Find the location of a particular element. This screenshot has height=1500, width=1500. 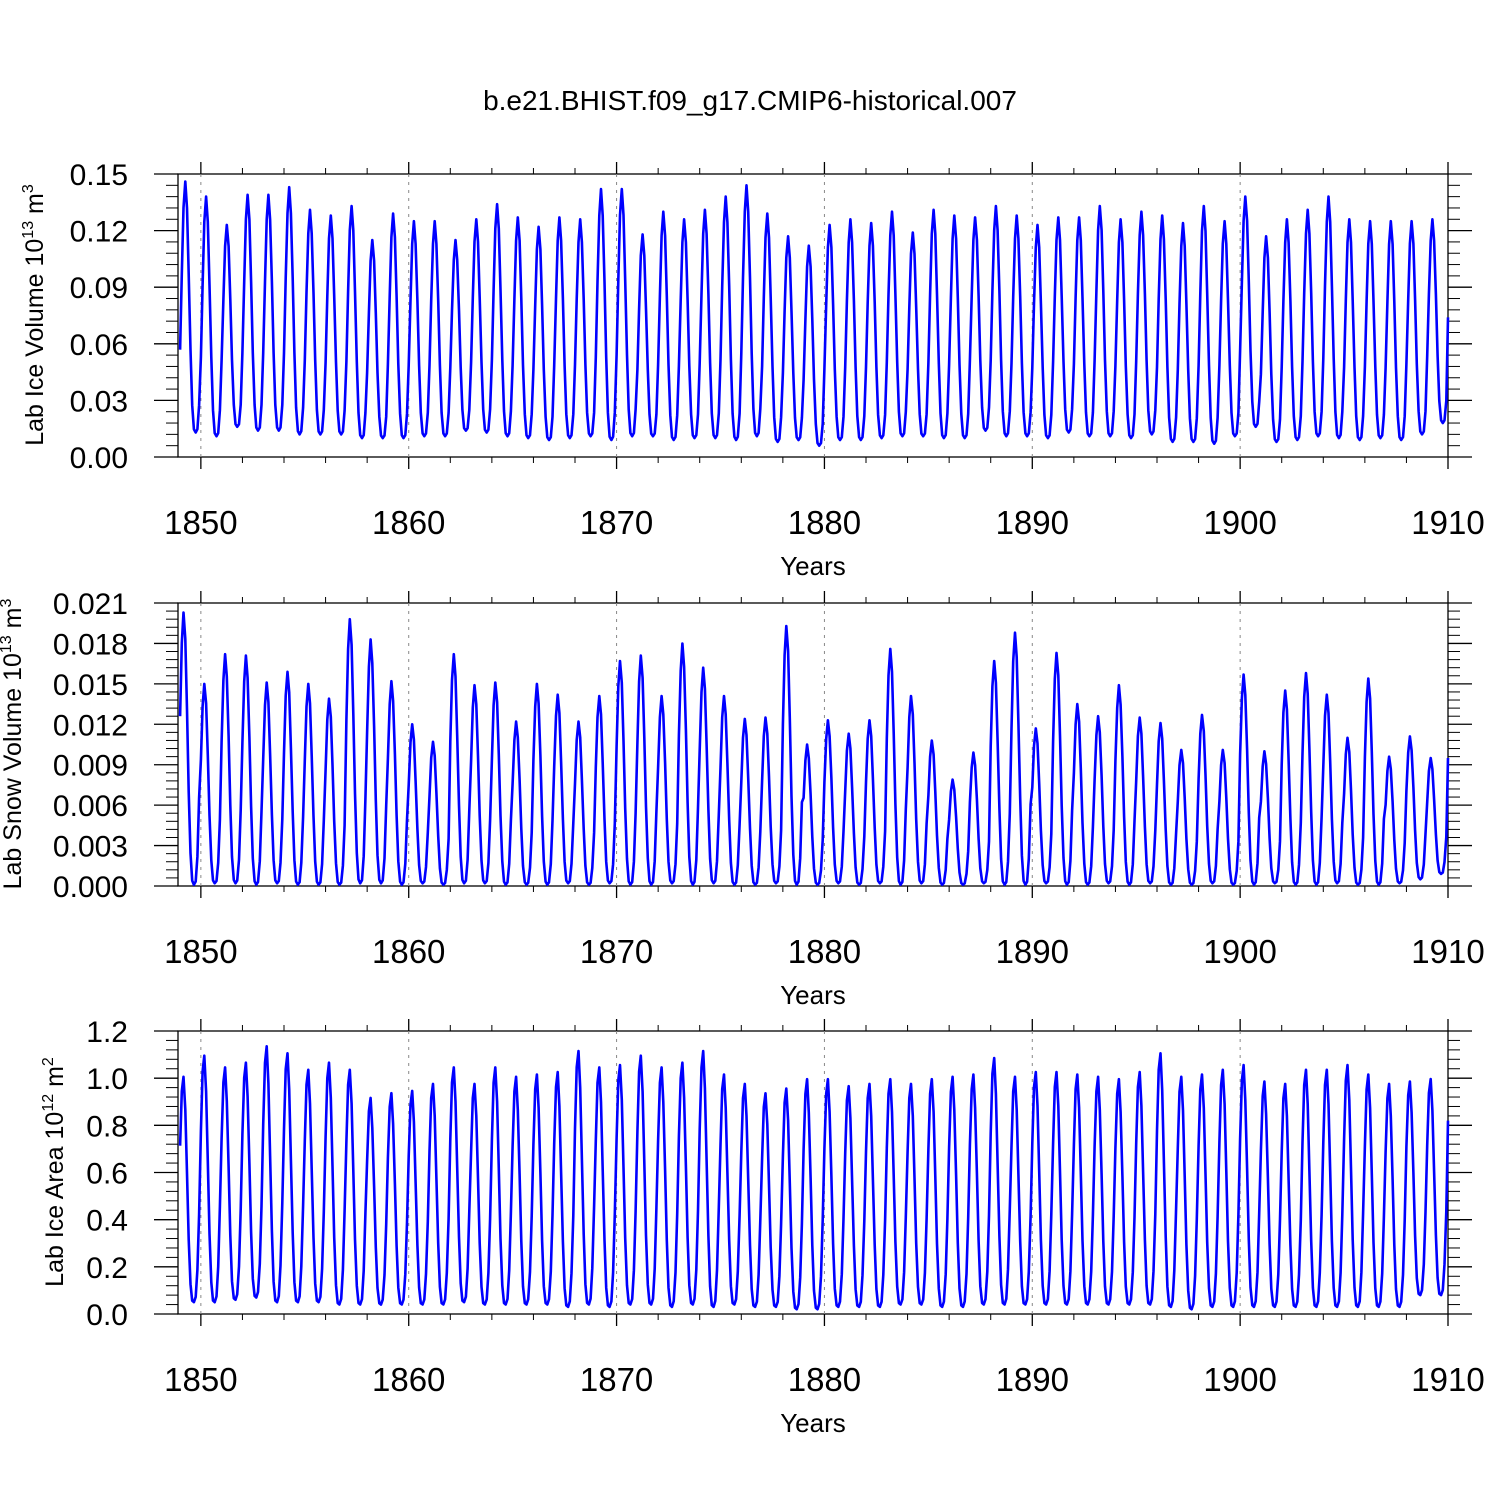

panel-ice-volume-ytick-label: 0.00 is located at coordinates (99, 458).